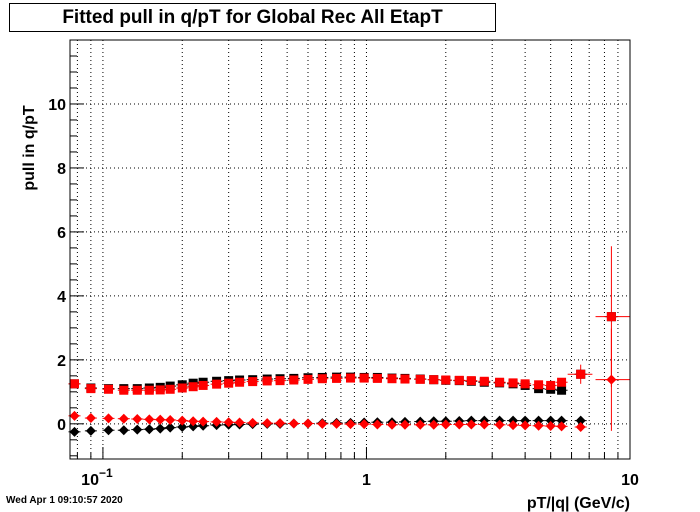  What do you see at coordinates (61, 169) in the screenshot?
I see `y-tick-label: 8` at bounding box center [61, 169].